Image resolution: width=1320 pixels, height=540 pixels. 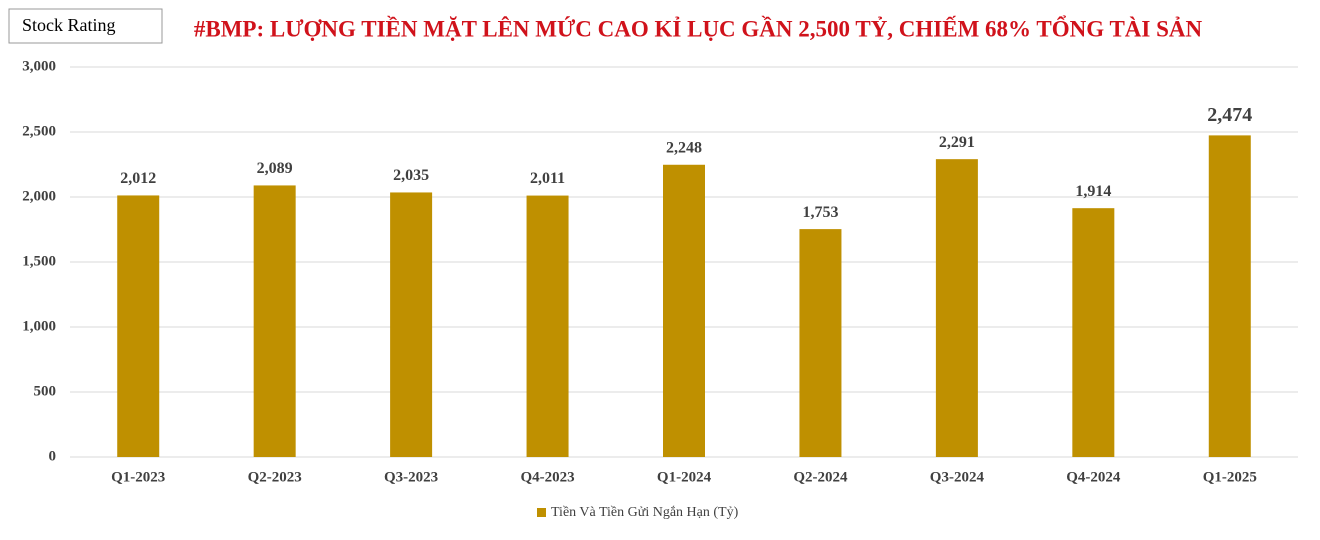 I want to click on value-label: 2,035, so click(x=411, y=175).